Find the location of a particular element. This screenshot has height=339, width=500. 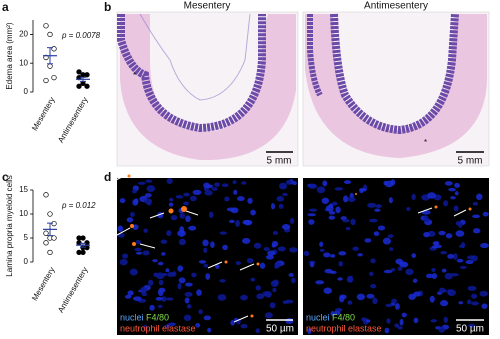

asterisk: * is located at coordinates (425, 142).